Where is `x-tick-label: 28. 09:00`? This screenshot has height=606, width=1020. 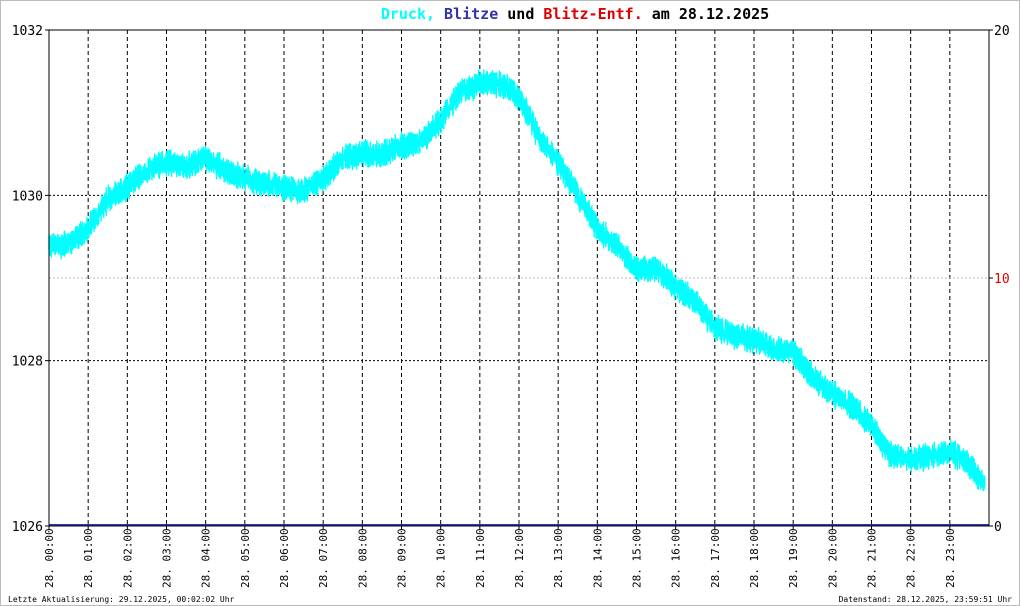
x-tick-label: 28. 09:00 is located at coordinates (402, 558).